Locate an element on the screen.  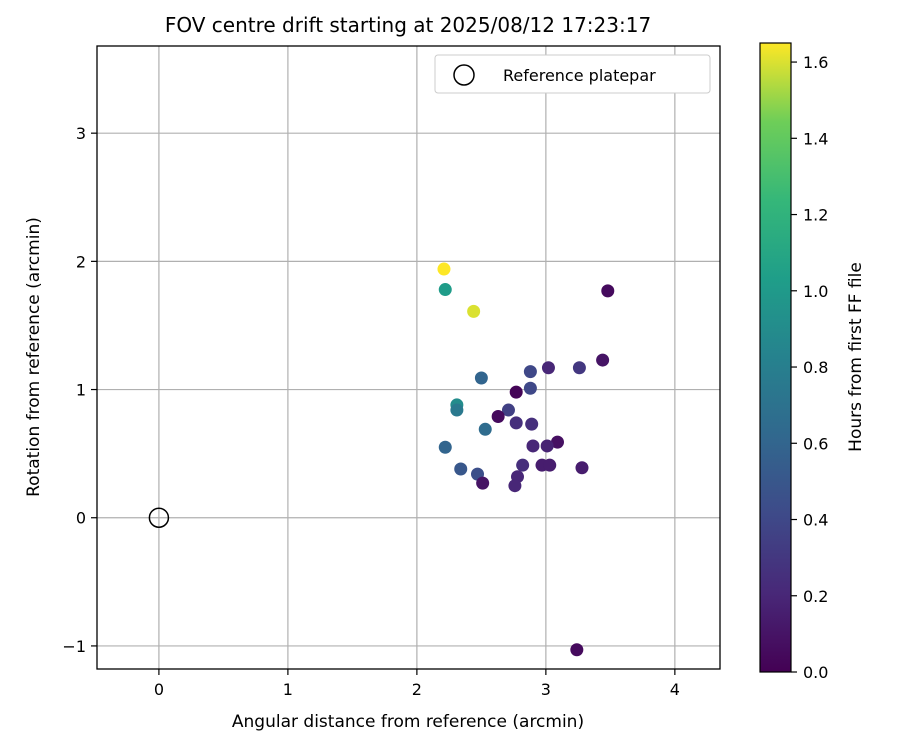
colorbar-tick-label: 1.6 is located at coordinates (815, 62).